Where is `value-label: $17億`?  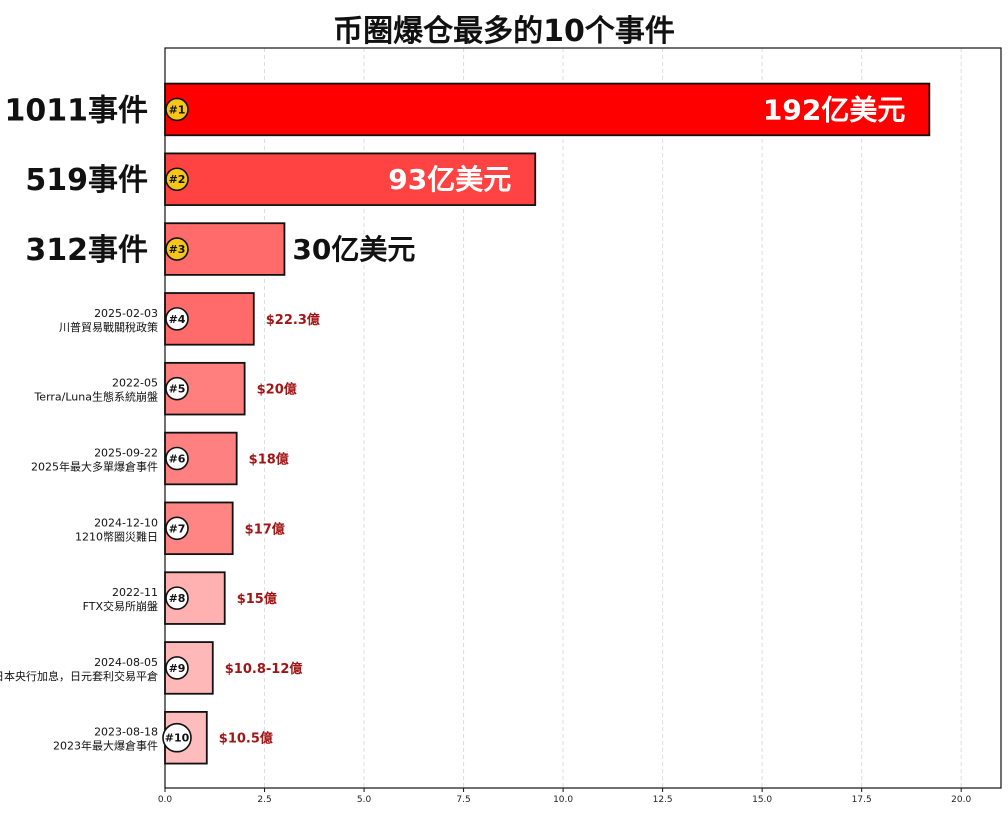 value-label: $17億 is located at coordinates (265, 529).